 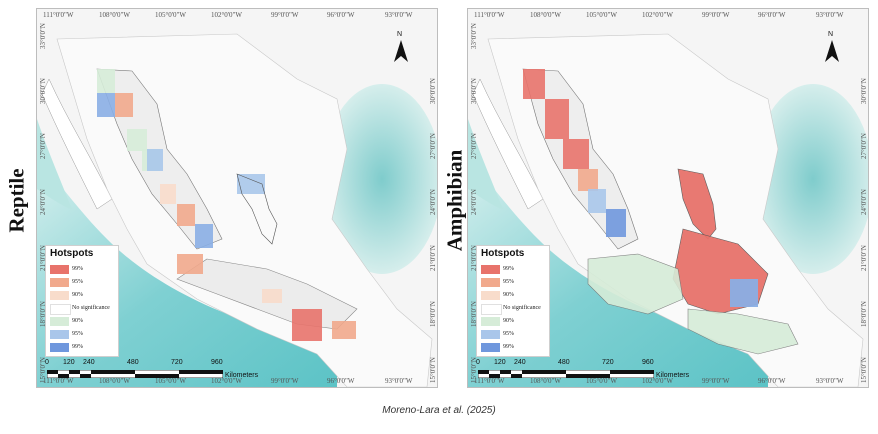 I want to click on north-label: N, so click(x=831, y=34).